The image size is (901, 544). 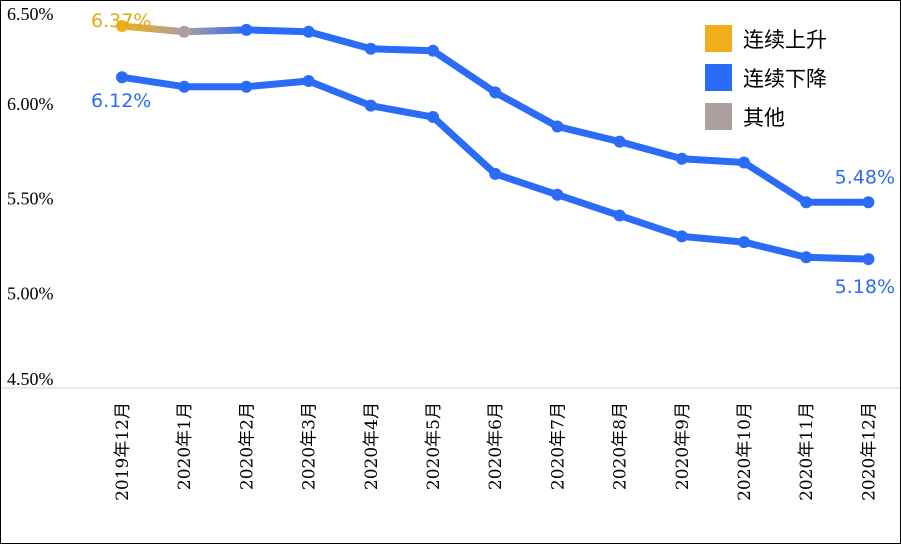 What do you see at coordinates (153, 29) in the screenshot?
I see `series-1-segment-rising` at bounding box center [153, 29].